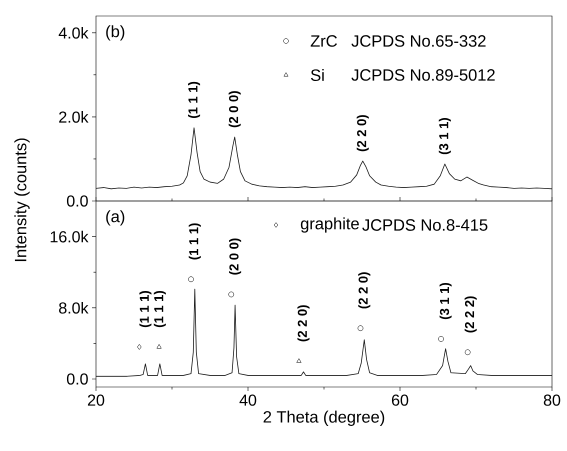 This screenshot has height=451, width=567. Describe the element at coordinates (400, 400) in the screenshot. I see `x-tick-label: 60` at that location.